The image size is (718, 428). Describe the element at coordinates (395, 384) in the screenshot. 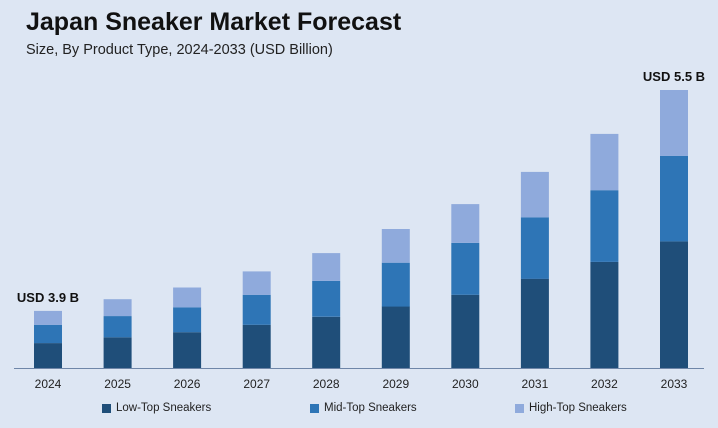

I see `x-tick-label-2029: 2029` at that location.